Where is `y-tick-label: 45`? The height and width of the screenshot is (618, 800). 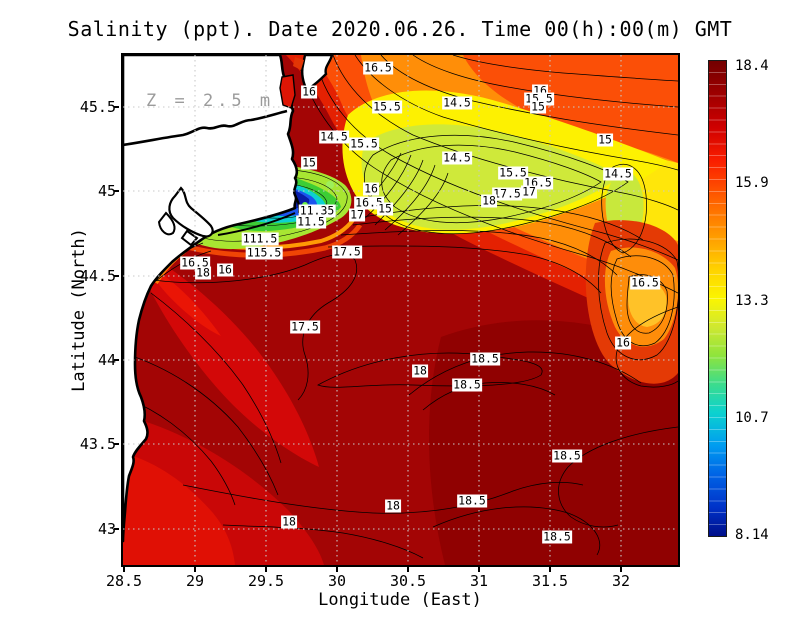
y-tick-label: 45 is located at coordinates (106, 191).